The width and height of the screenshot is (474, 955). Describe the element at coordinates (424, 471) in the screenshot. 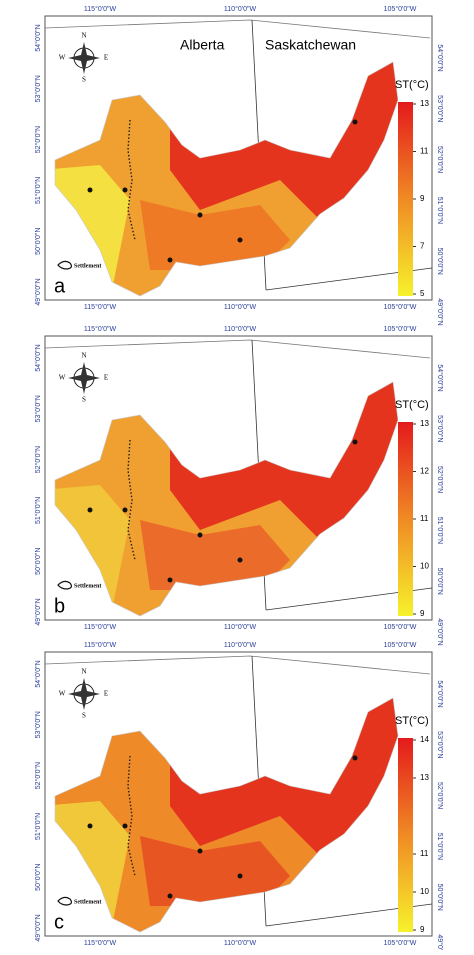

I see `colorbar-label: 12` at that location.